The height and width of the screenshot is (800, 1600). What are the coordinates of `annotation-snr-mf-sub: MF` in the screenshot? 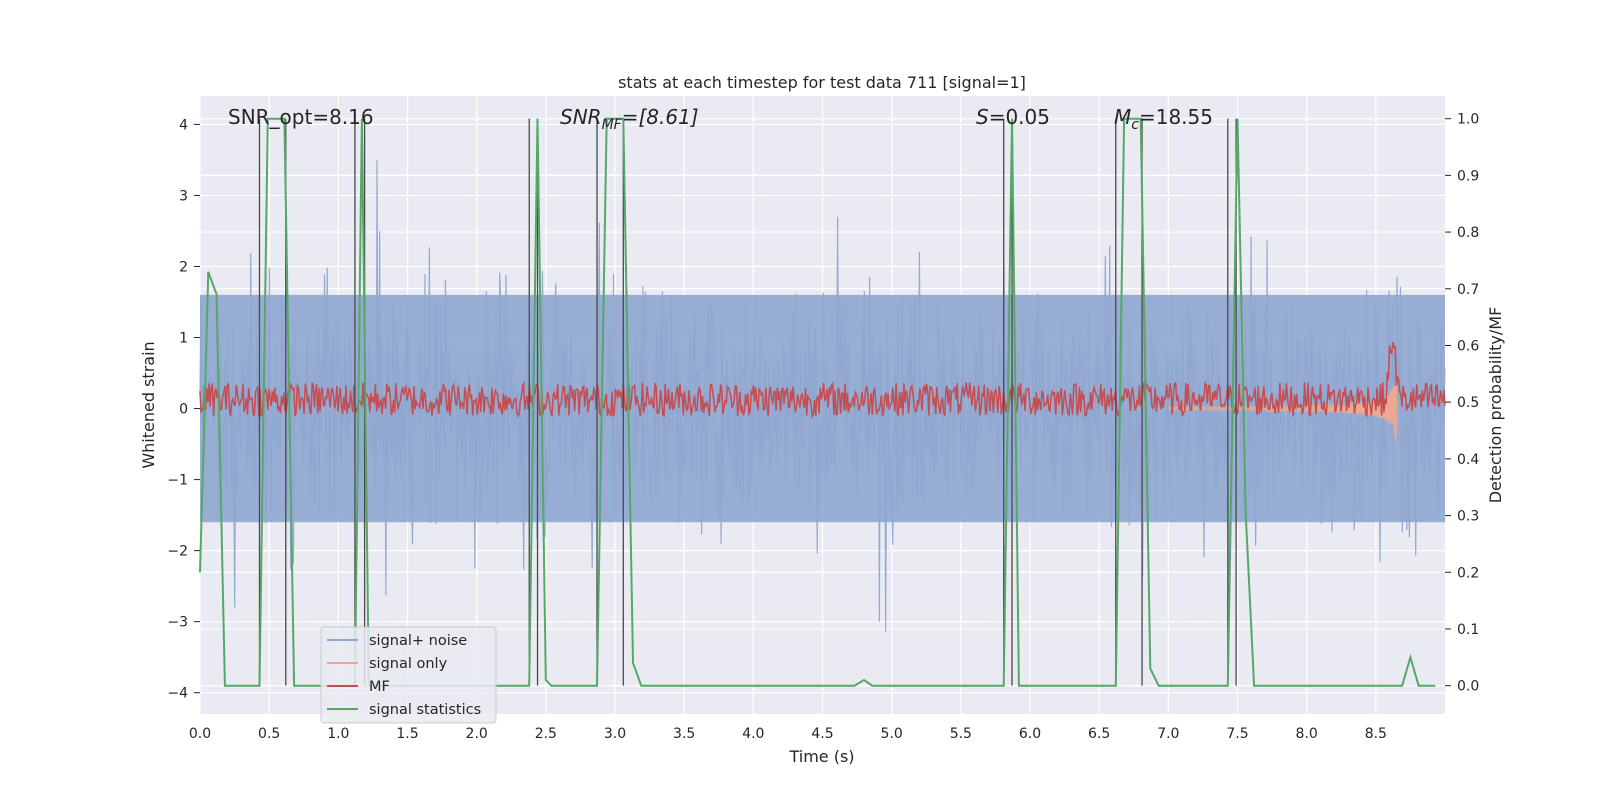 It's located at (612, 125).